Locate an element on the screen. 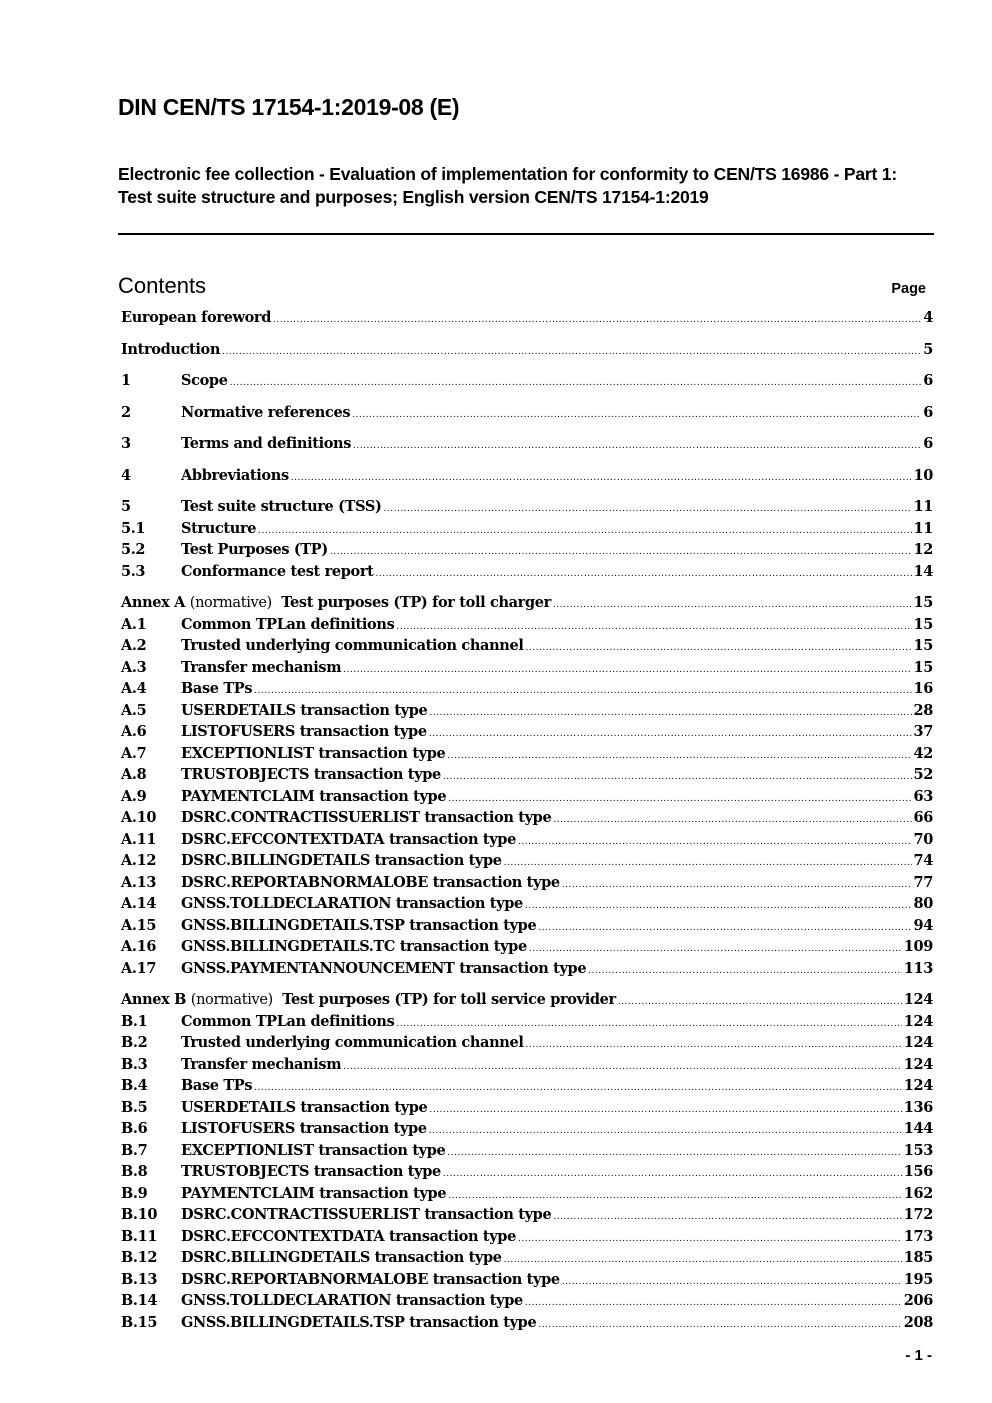 The height and width of the screenshot is (1403, 992). toc-entry-number: A.1 is located at coordinates (134, 624).